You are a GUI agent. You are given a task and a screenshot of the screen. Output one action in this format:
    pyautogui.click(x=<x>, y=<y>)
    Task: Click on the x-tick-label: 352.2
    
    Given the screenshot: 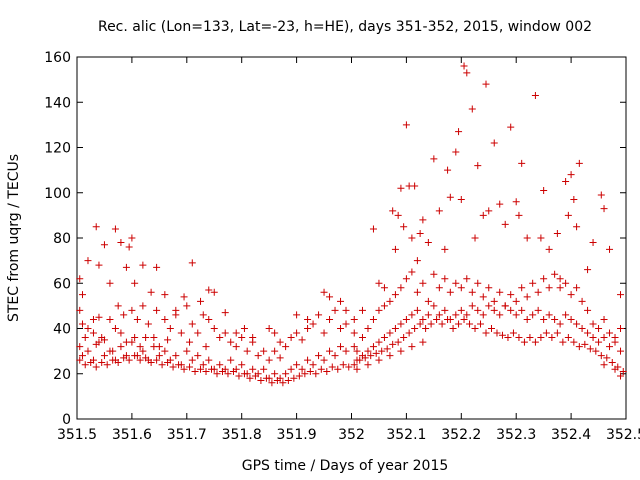 What is the action you would take?
    pyautogui.click(x=461, y=435)
    